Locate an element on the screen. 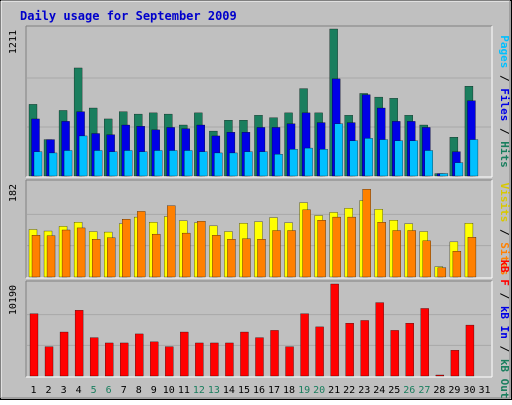 Image resolution: width=512 pixels, height=405 pixels. x-day-label: 22 is located at coordinates (349, 390).